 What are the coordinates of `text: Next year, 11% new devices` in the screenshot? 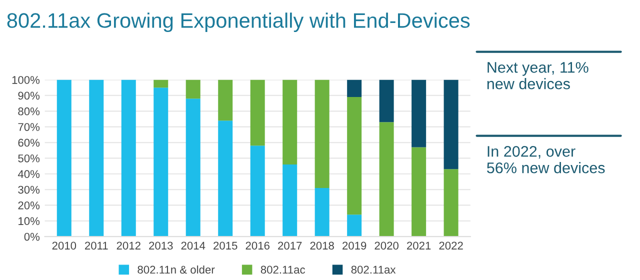 It's located at (537, 76).